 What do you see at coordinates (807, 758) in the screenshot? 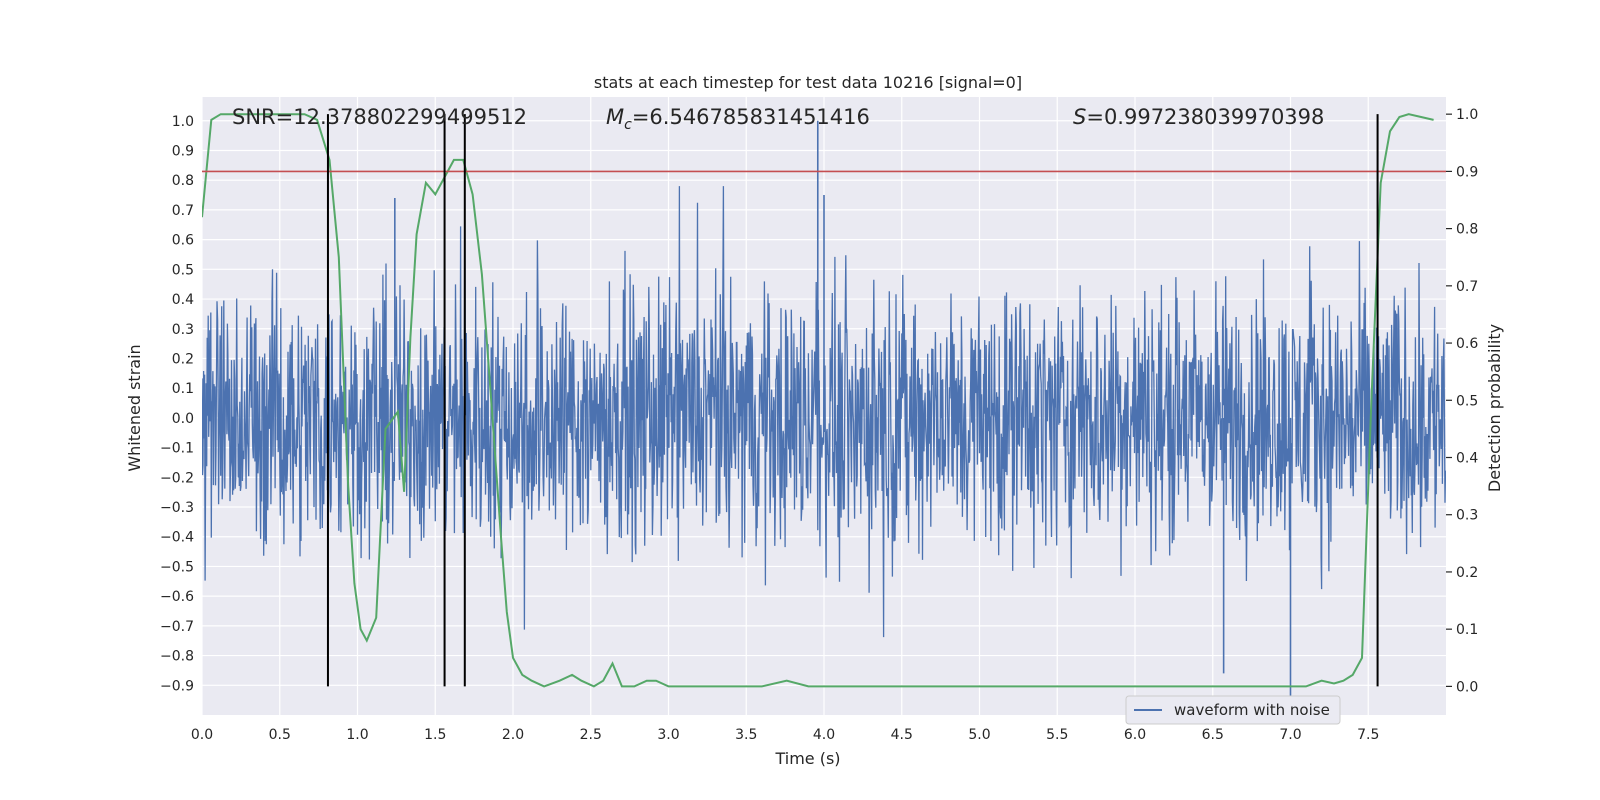
I see `x-axis-label: Time (s)` at bounding box center [807, 758].